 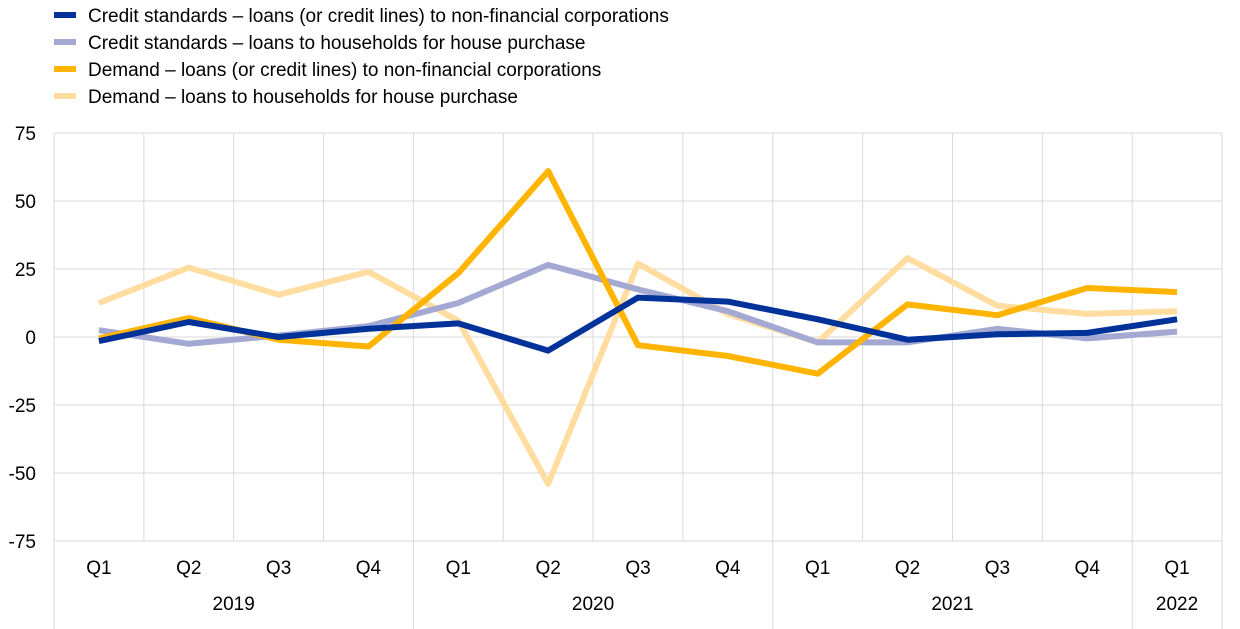 I want to click on year-label: 2022, so click(x=1177, y=604).